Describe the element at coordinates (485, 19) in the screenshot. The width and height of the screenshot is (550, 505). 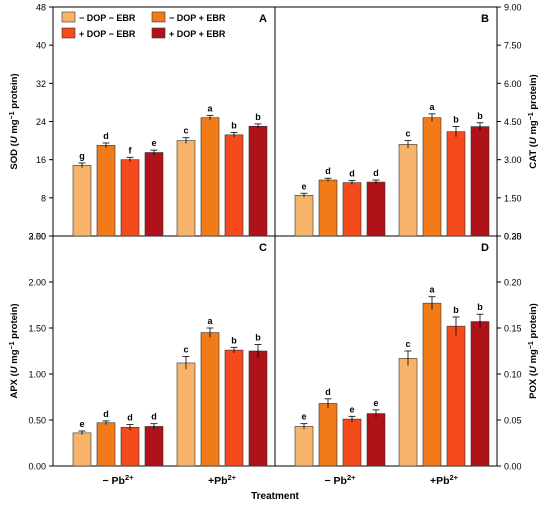
I see `panel-letter: B` at that location.